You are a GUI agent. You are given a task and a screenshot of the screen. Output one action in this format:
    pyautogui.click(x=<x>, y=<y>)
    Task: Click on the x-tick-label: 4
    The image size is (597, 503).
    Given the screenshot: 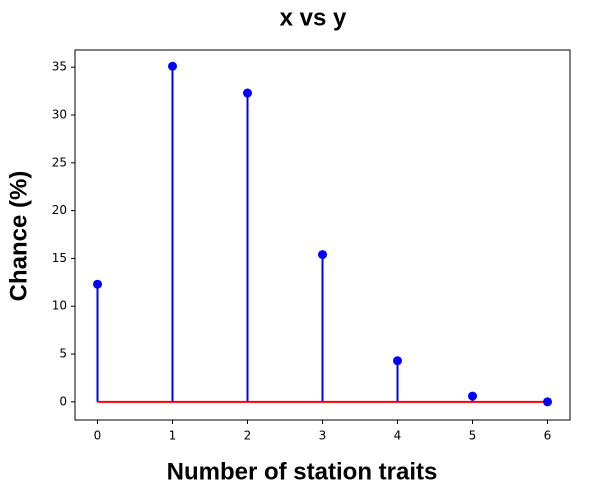 What is the action you would take?
    pyautogui.click(x=398, y=436)
    